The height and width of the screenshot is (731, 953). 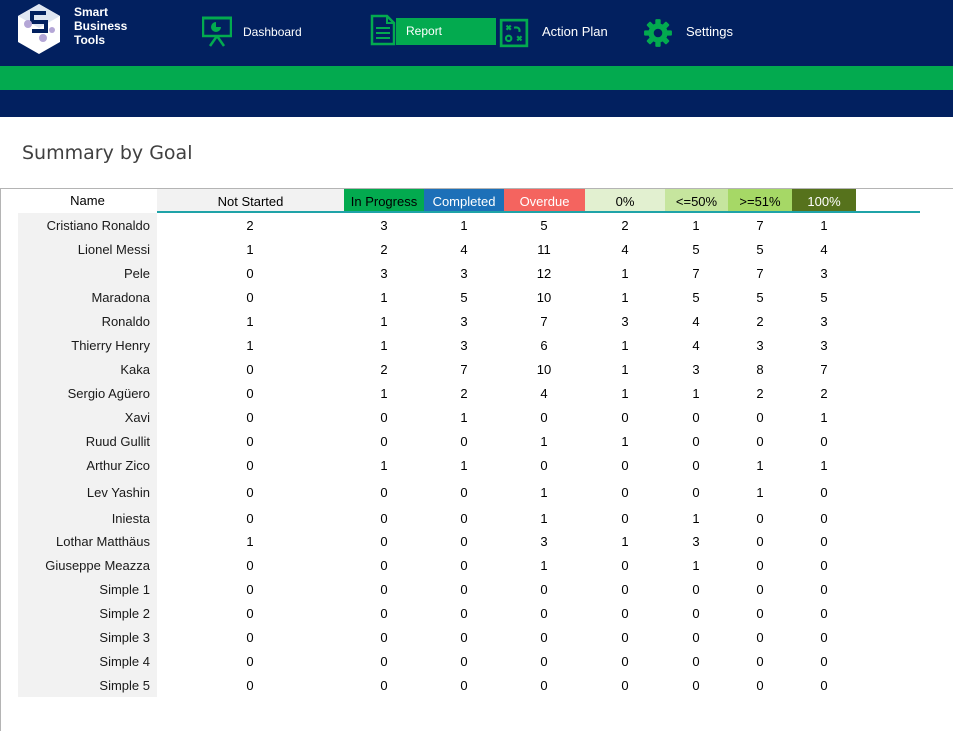 What do you see at coordinates (120, 297) in the screenshot?
I see `row-name: Maradona` at bounding box center [120, 297].